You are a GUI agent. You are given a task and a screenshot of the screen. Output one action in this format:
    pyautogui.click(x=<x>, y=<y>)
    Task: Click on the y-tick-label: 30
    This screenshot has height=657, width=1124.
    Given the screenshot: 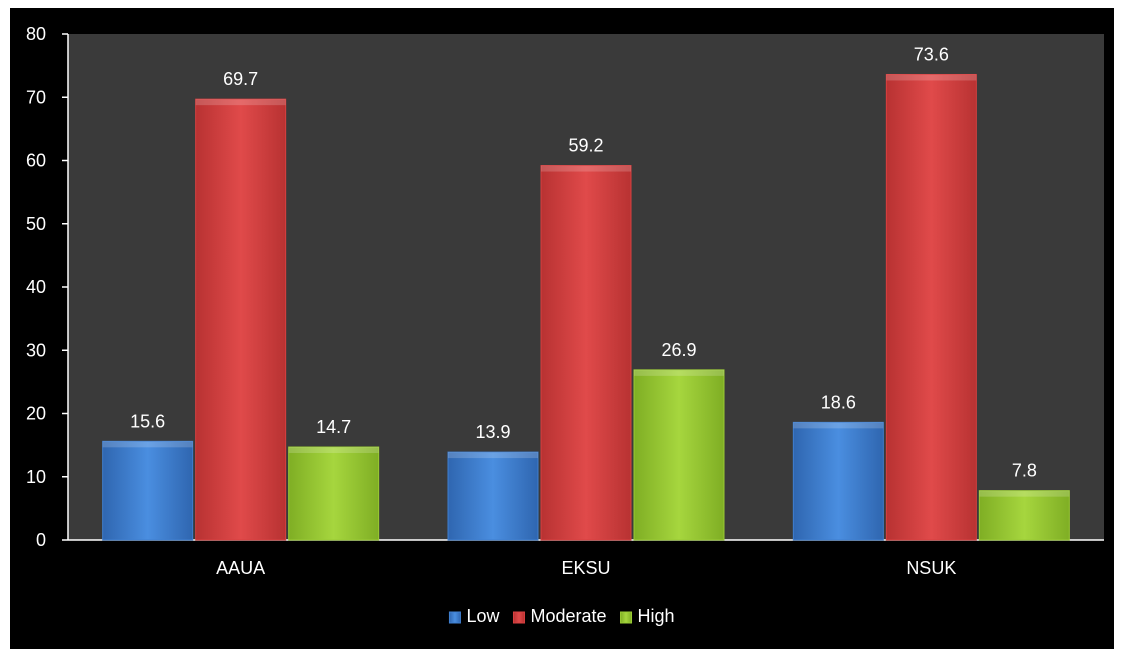 What is the action you would take?
    pyautogui.click(x=36, y=350)
    